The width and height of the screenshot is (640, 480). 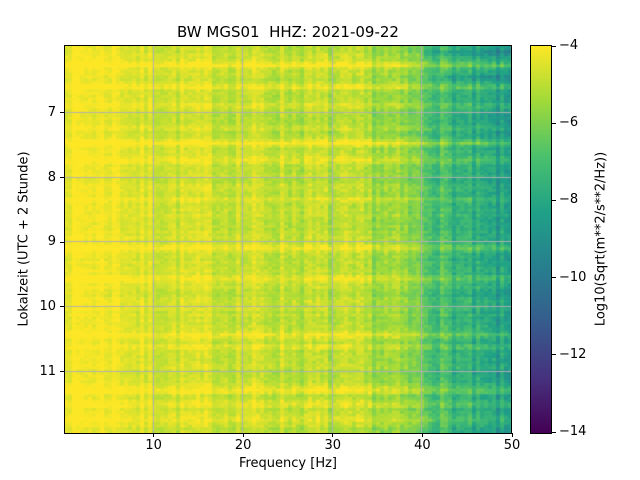 I want to click on colorbar, so click(x=541, y=239).